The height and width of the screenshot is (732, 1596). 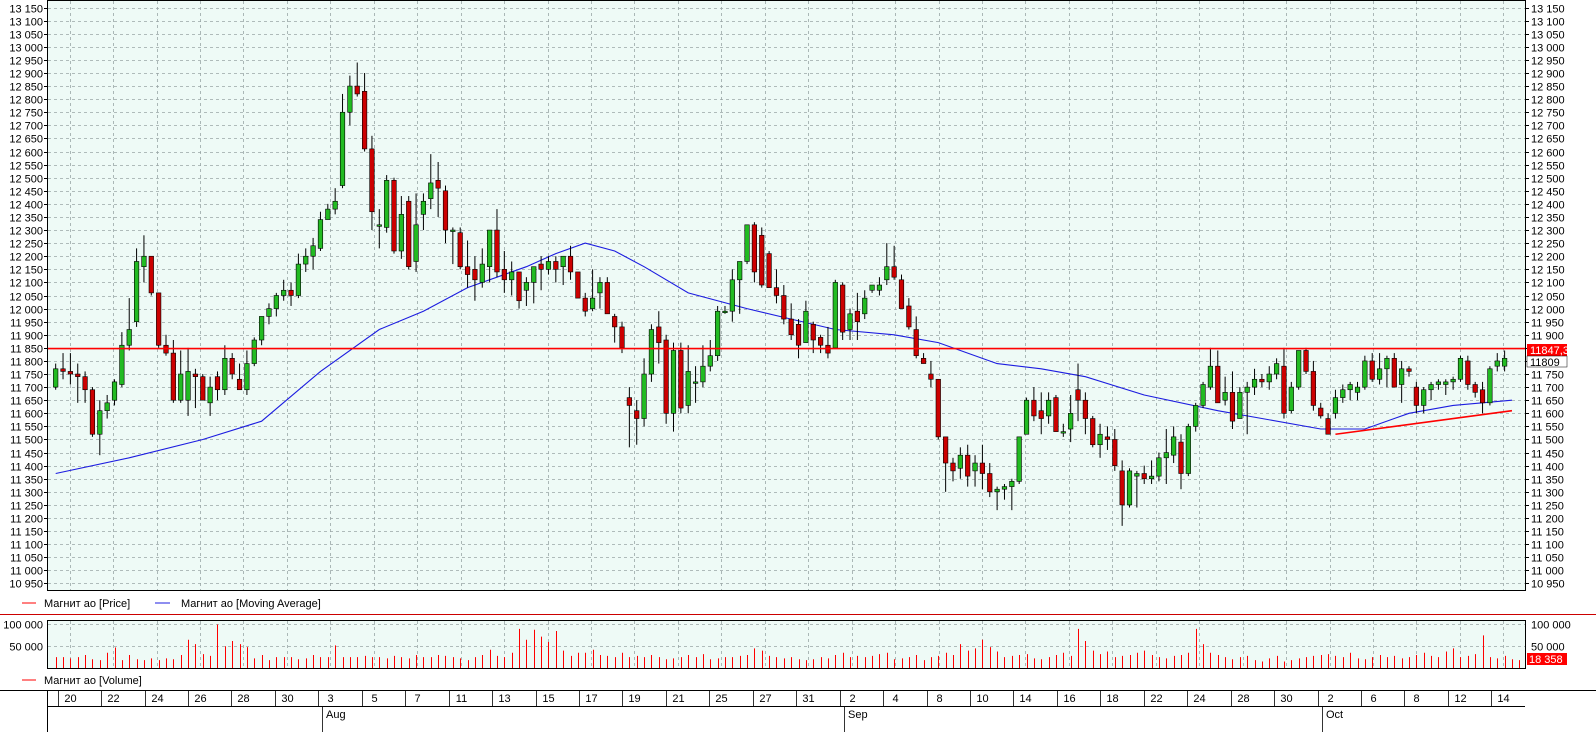 I want to click on y-tick-label-left: 13 100, so click(x=26, y=23).